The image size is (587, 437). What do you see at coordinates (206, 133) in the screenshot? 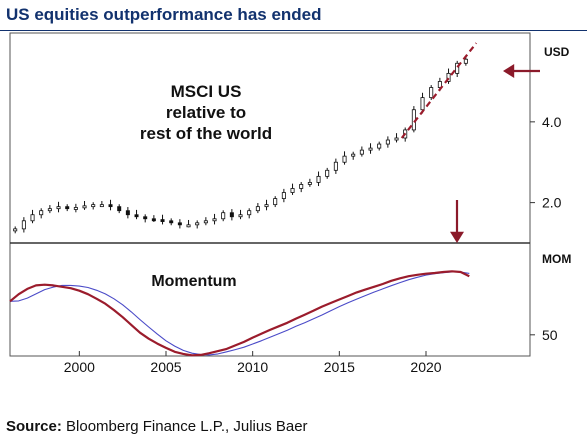
I see `price-annotation-line-3: rest of the world` at bounding box center [206, 133].